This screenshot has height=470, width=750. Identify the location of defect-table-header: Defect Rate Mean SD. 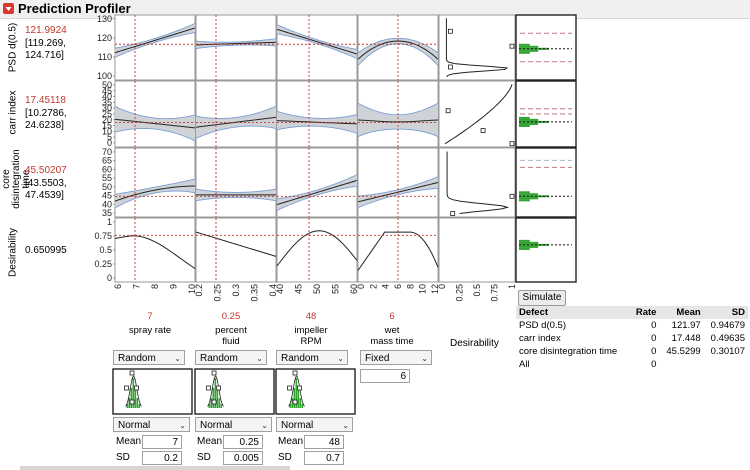
(632, 312).